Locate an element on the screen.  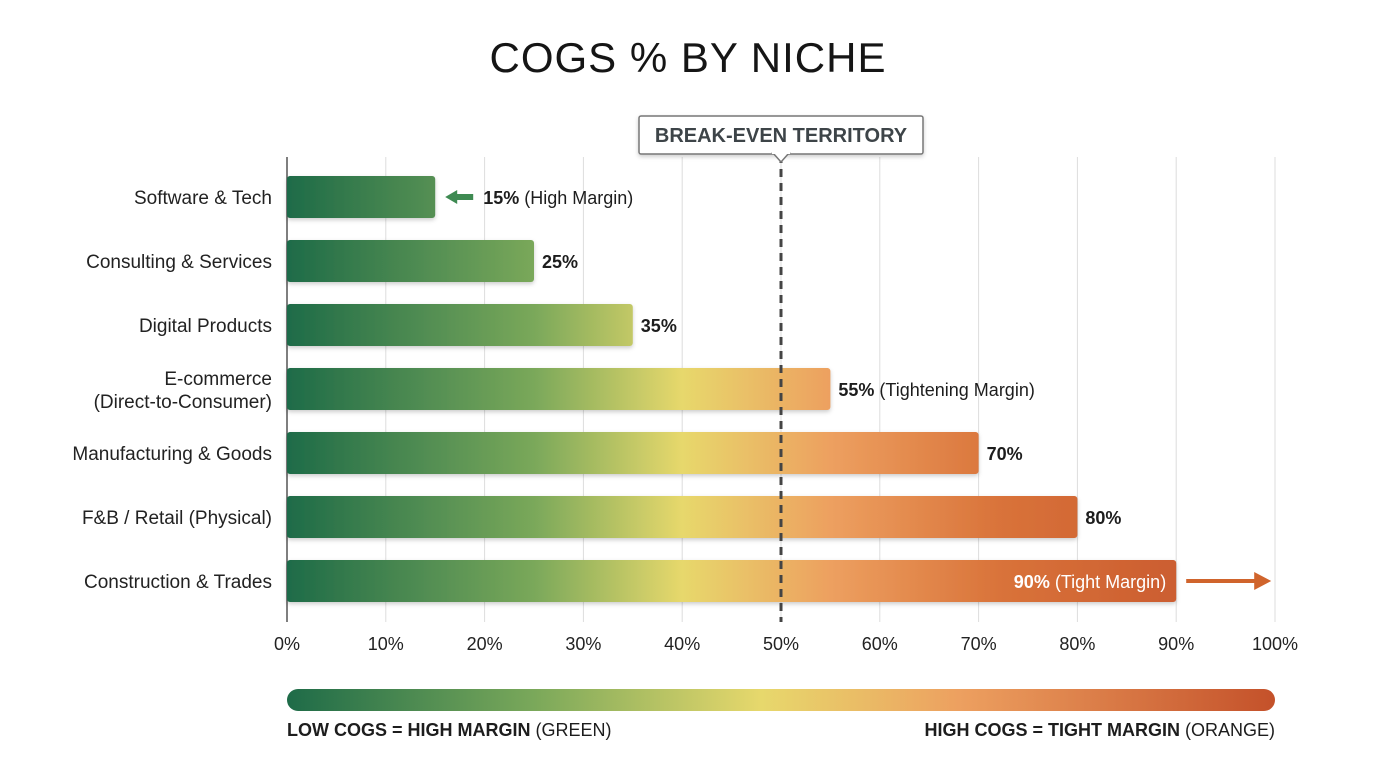
x-tick-label: 10% is located at coordinates (386, 644).